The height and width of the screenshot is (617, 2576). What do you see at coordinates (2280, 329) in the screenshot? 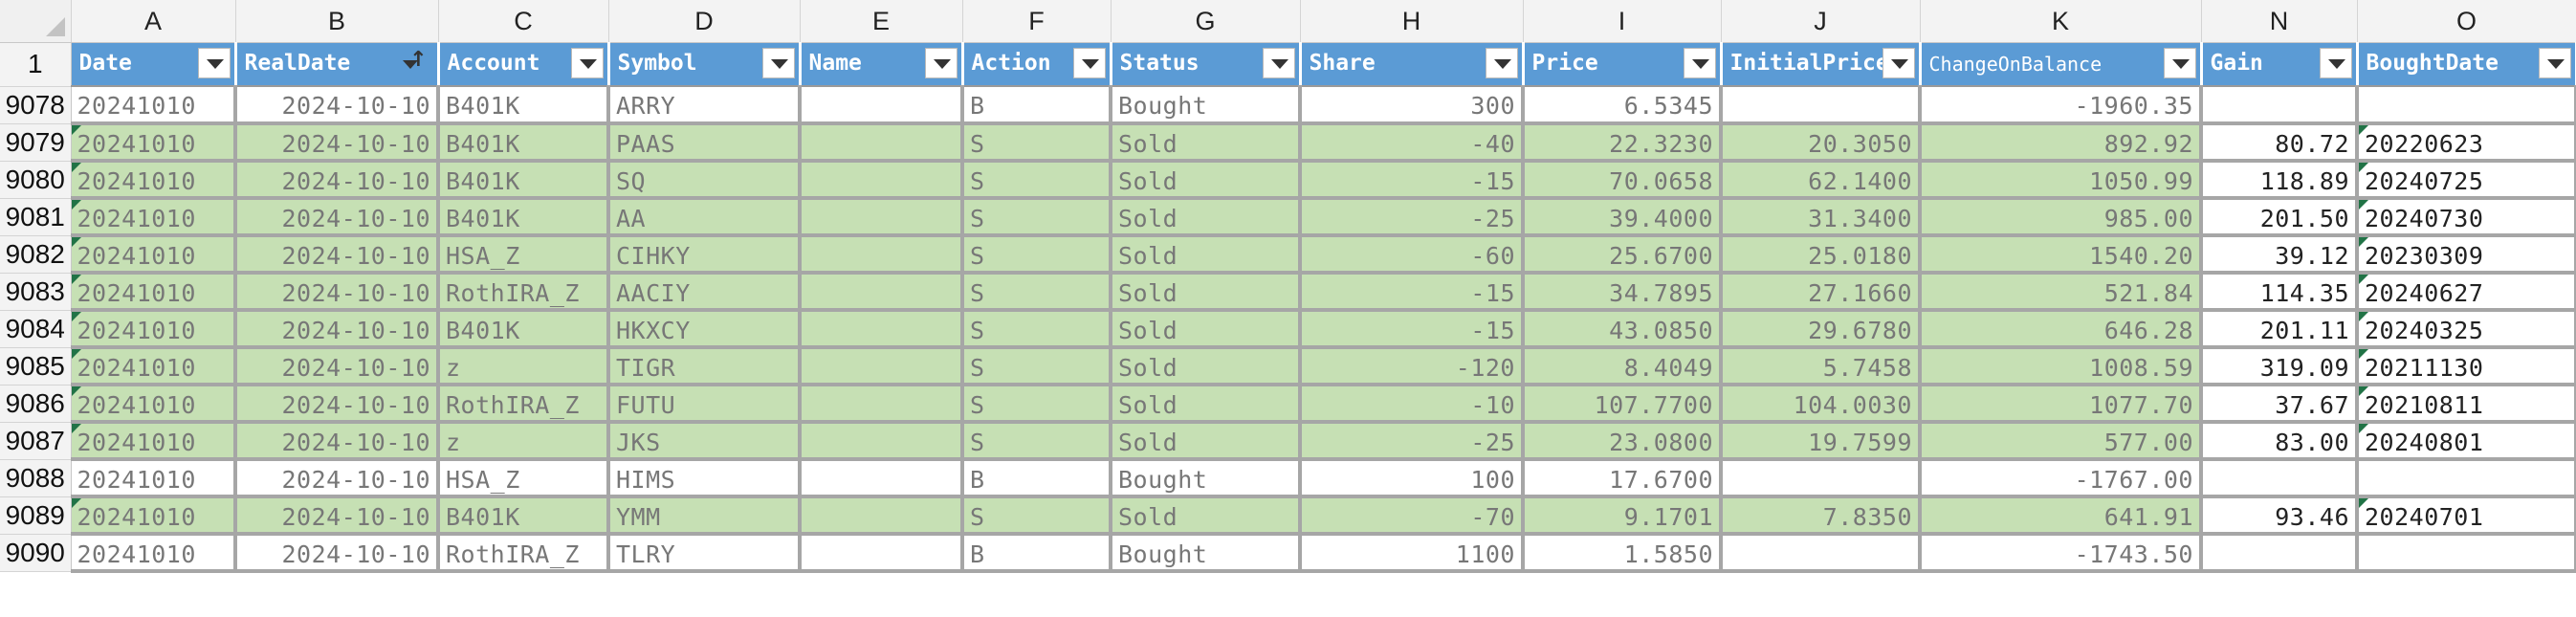
I see `cell-gain: 201.11` at bounding box center [2280, 329].